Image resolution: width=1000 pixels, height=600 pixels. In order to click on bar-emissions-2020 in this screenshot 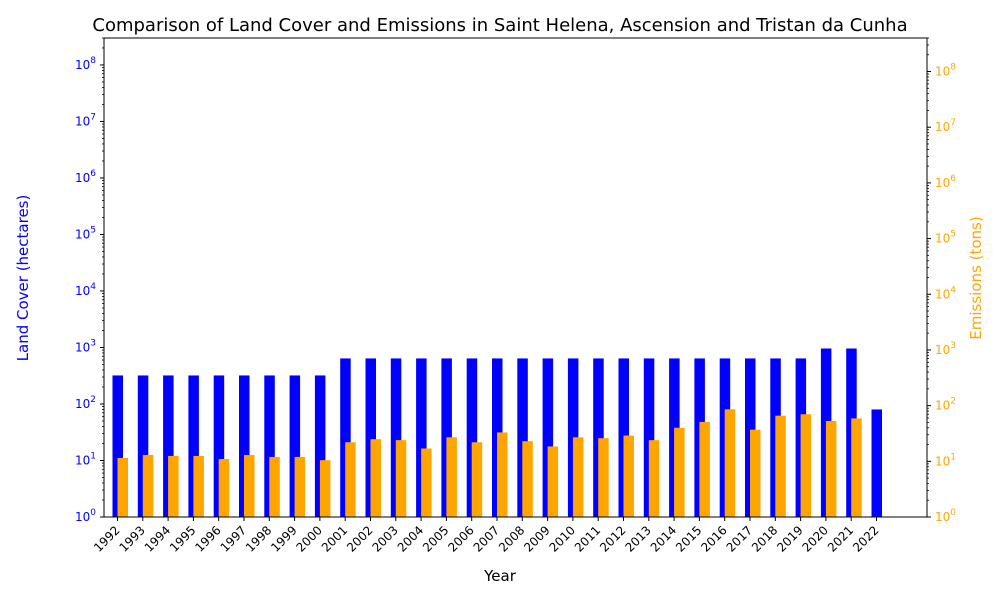, I will do `click(831, 468)`.